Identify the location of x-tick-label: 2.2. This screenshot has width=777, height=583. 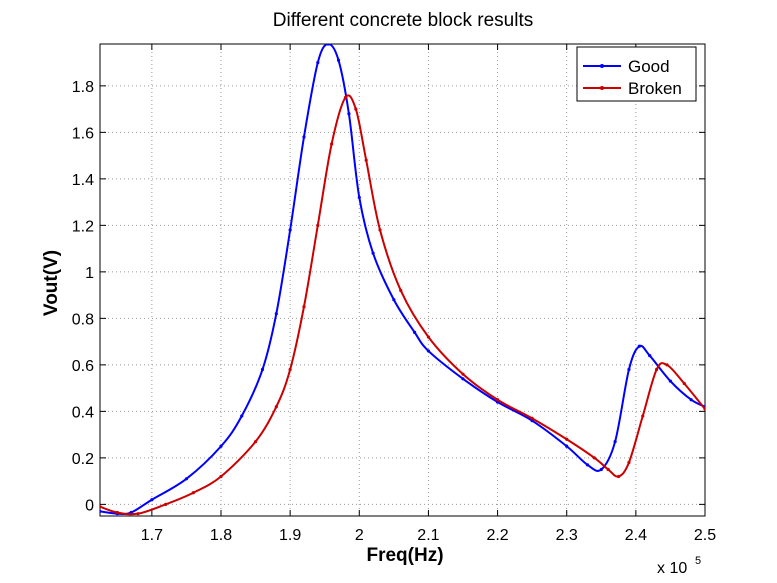
(497, 535).